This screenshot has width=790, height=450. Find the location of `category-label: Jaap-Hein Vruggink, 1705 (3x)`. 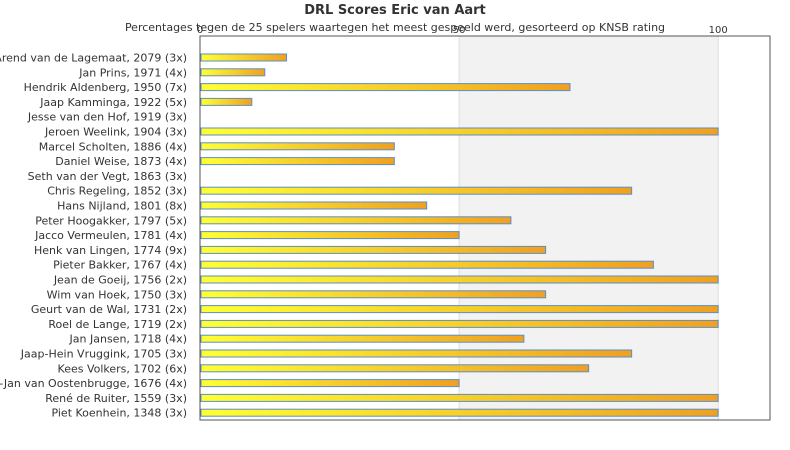

category-label: Jaap-Hein Vruggink, 1705 (3x) is located at coordinates (103, 354).